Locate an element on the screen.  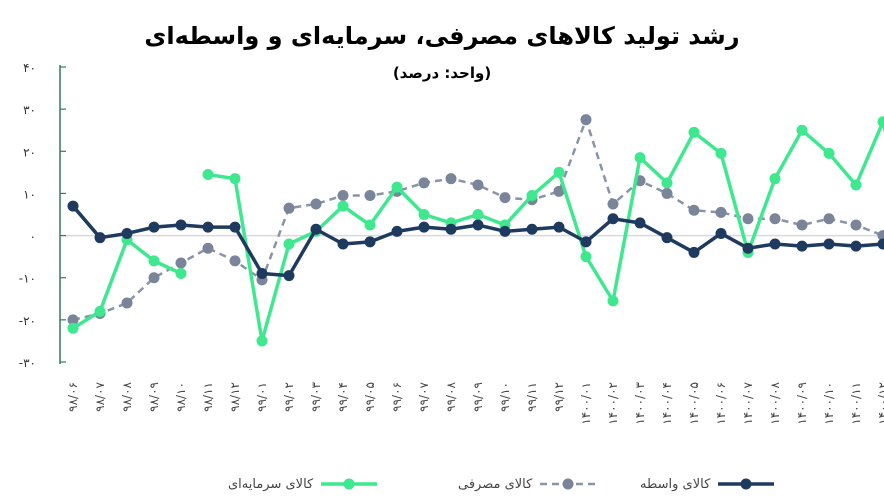
x-tick-label: ۹۹/۰۱ is located at coordinates (262, 397).